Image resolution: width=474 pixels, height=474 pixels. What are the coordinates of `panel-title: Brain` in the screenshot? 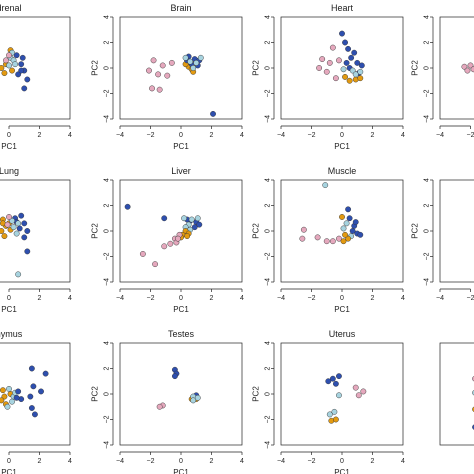 It's located at (180, 8).